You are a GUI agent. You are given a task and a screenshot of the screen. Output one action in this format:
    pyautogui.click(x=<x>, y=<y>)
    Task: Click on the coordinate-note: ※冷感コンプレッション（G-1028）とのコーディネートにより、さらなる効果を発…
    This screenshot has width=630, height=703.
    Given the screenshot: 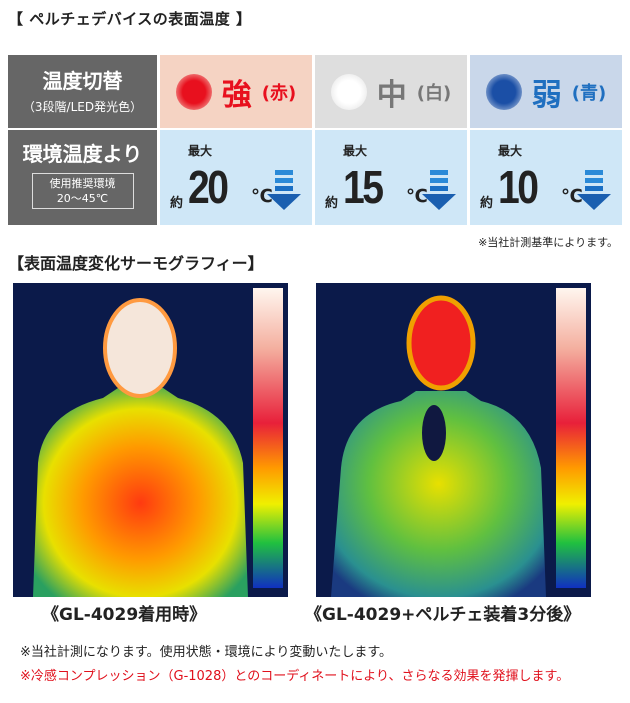 What is the action you would take?
    pyautogui.click(x=295, y=676)
    